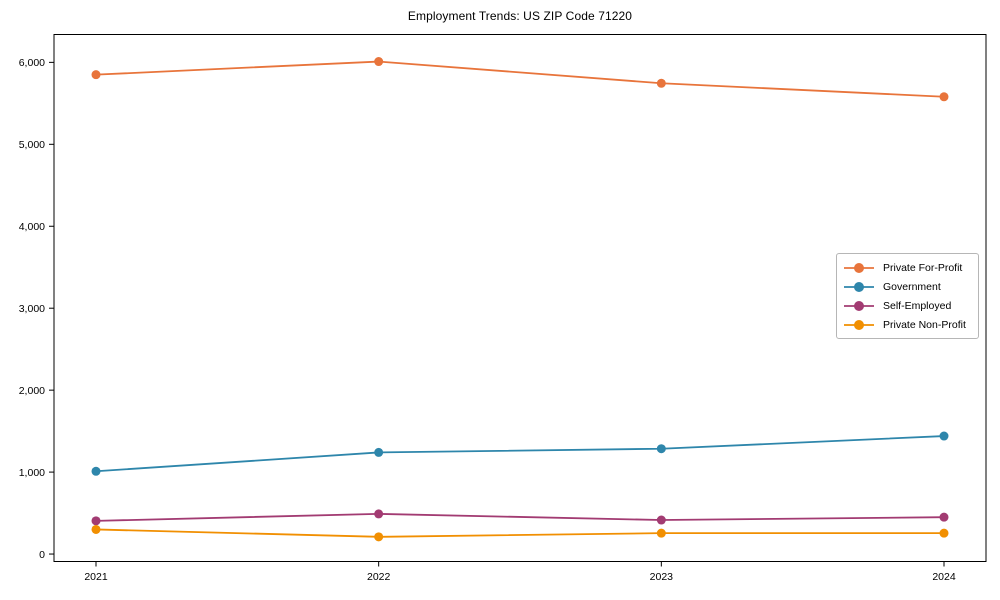  Describe the element at coordinates (520, 79) in the screenshot. I see `series-line-private-for-profit` at that location.